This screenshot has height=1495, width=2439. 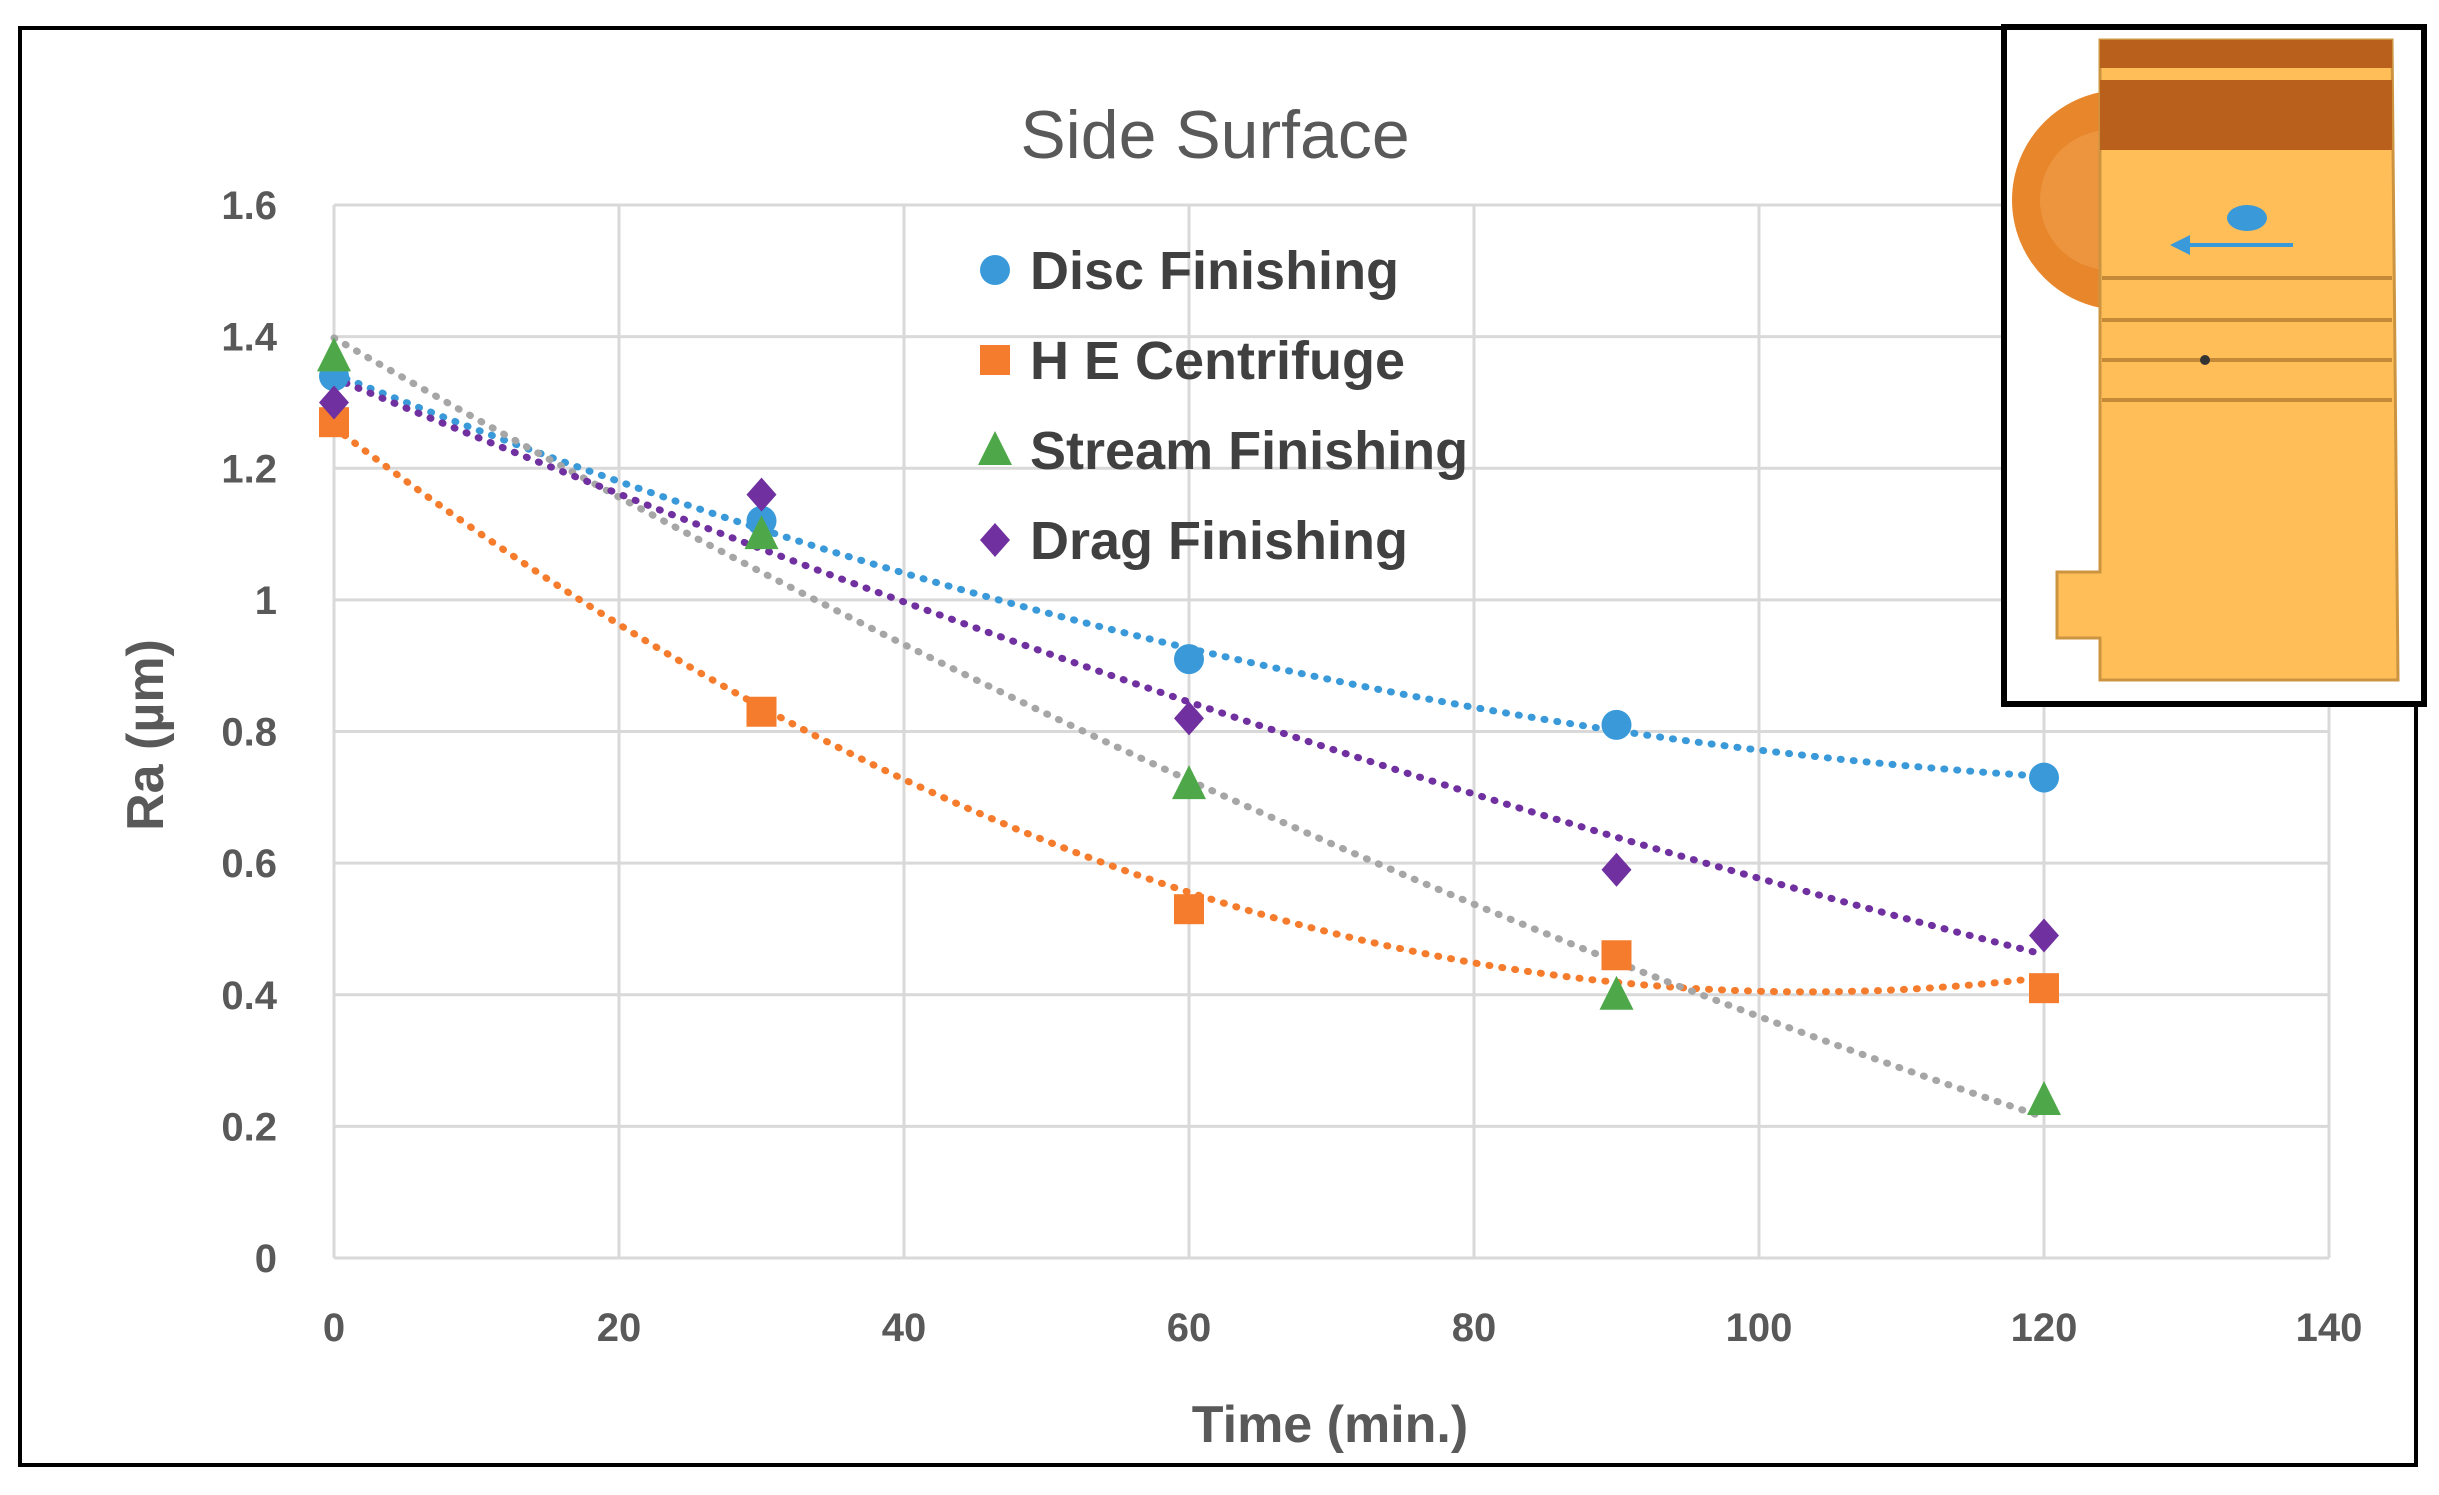 What do you see at coordinates (2214, 365) in the screenshot?
I see `inset-image` at bounding box center [2214, 365].